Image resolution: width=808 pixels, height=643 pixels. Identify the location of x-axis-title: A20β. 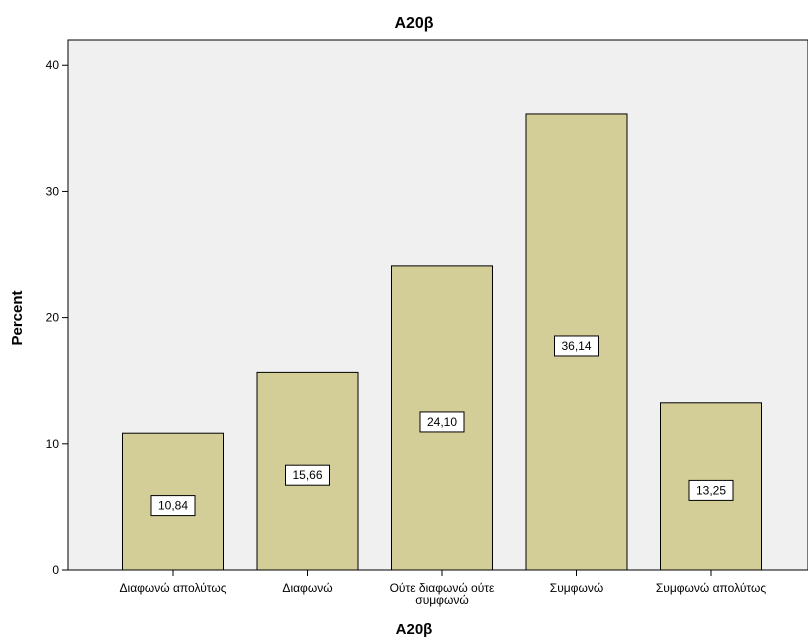
(414, 629).